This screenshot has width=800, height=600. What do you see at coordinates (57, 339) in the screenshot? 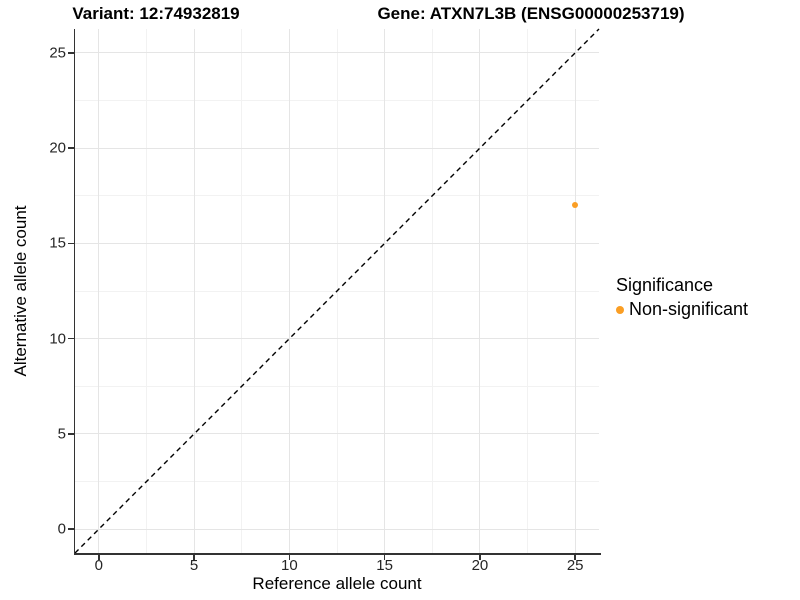
I see `y-tick-label: 10` at bounding box center [57, 339].